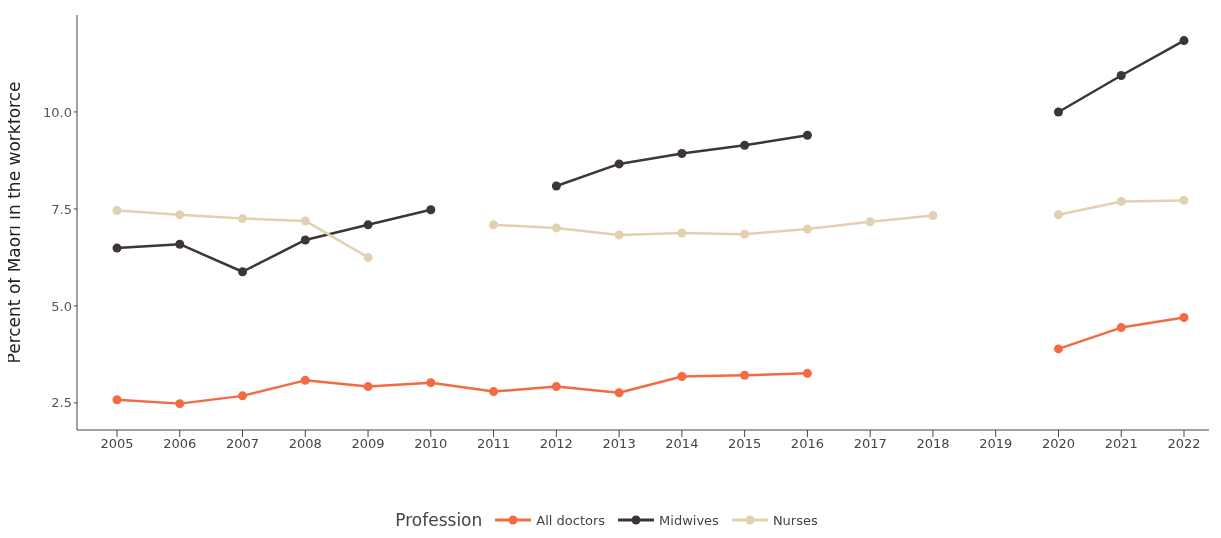 This screenshot has height=538, width=1221. What do you see at coordinates (1121, 444) in the screenshot?
I see `x-tick-label: 2021` at bounding box center [1121, 444].